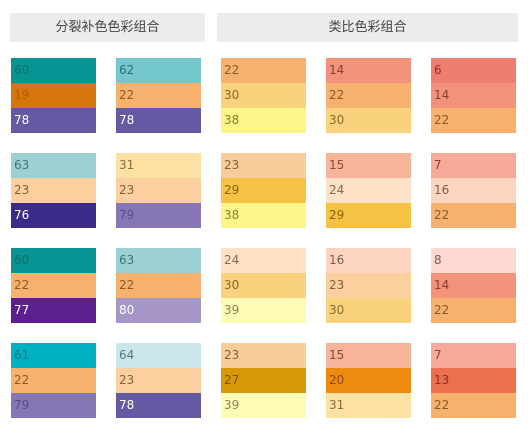 This screenshot has width=528, height=433. What do you see at coordinates (158, 70) in the screenshot?
I see `color-stripe: 62` at bounding box center [158, 70].